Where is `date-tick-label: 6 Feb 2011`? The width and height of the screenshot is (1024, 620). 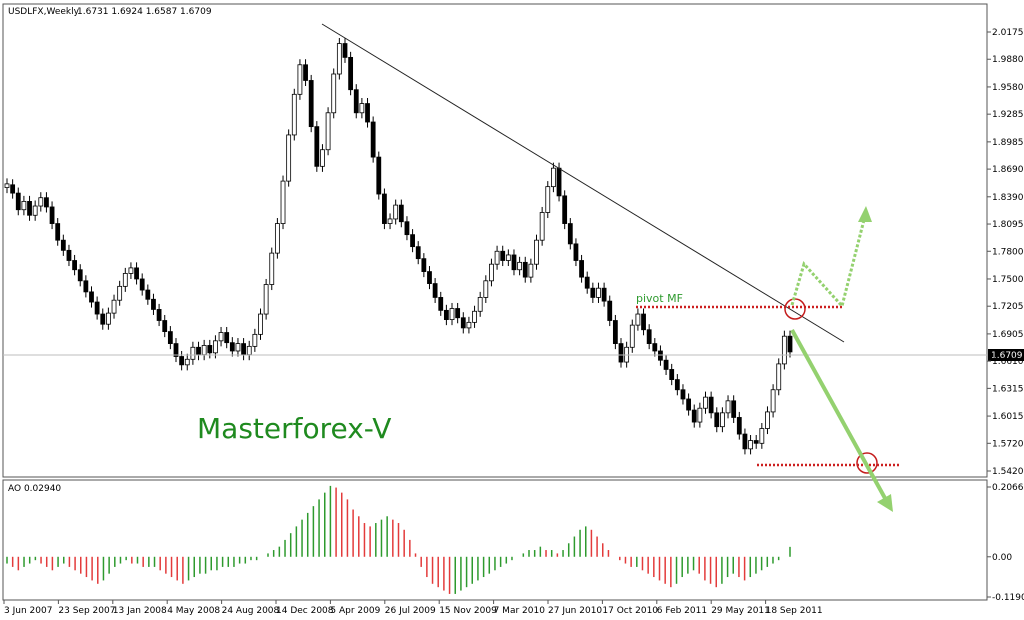 date-tick-label: 6 Feb 2011 is located at coordinates (682, 611).